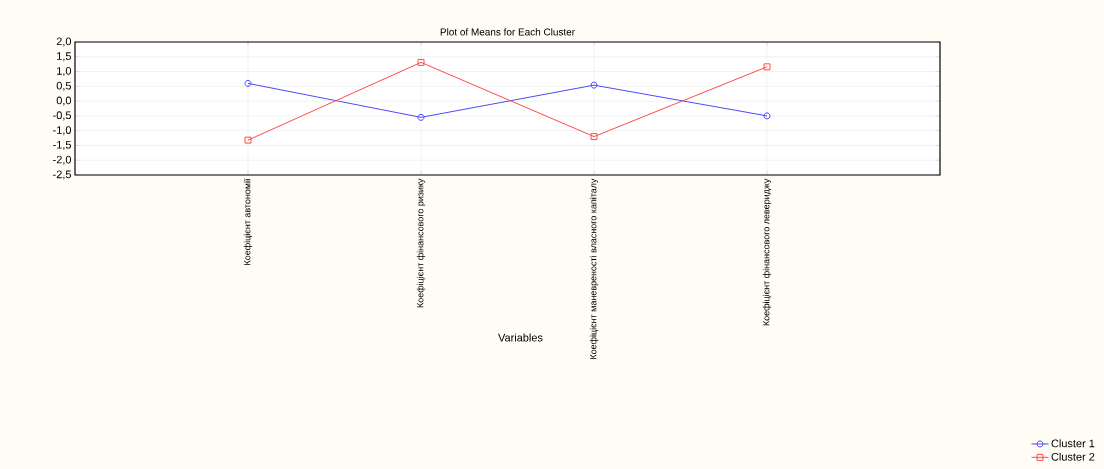 Image resolution: width=1104 pixels, height=469 pixels. I want to click on y-tick-label: 1,0, so click(64, 72).